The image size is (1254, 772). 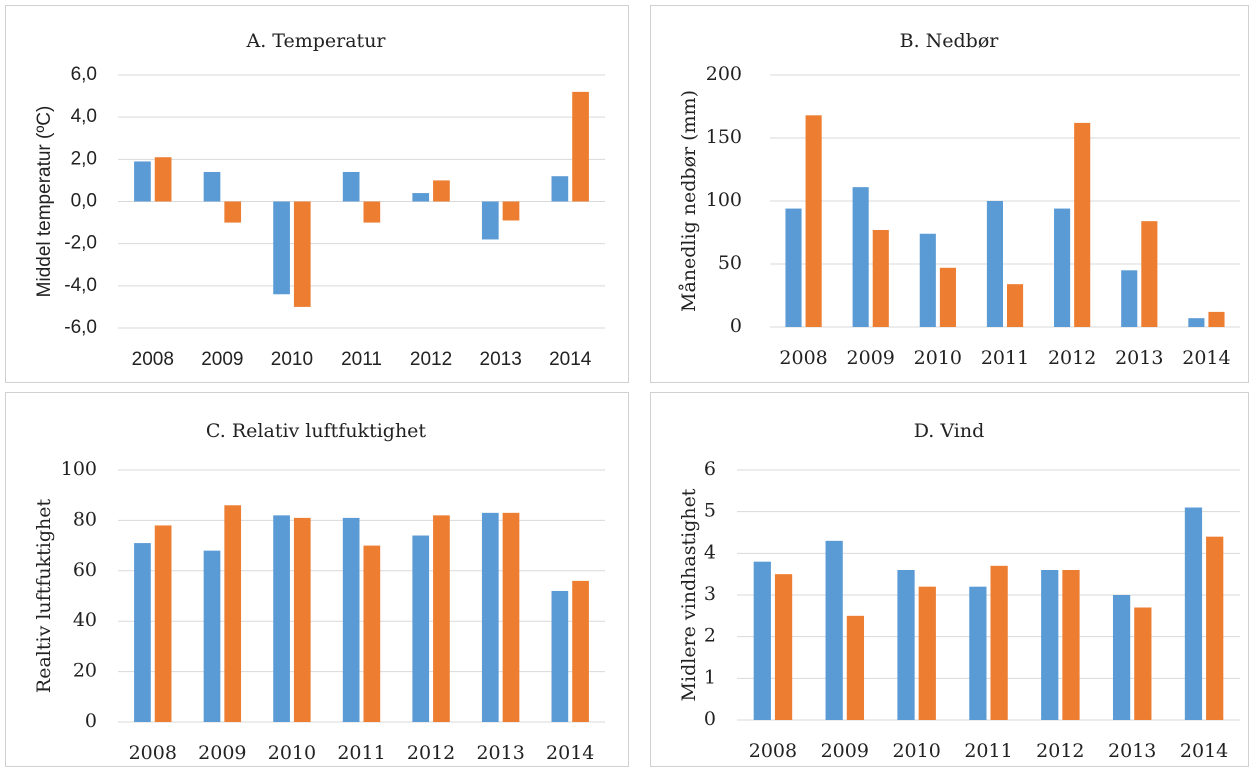 What do you see at coordinates (724, 137) in the screenshot?
I see `y-tick-label: 150` at bounding box center [724, 137].